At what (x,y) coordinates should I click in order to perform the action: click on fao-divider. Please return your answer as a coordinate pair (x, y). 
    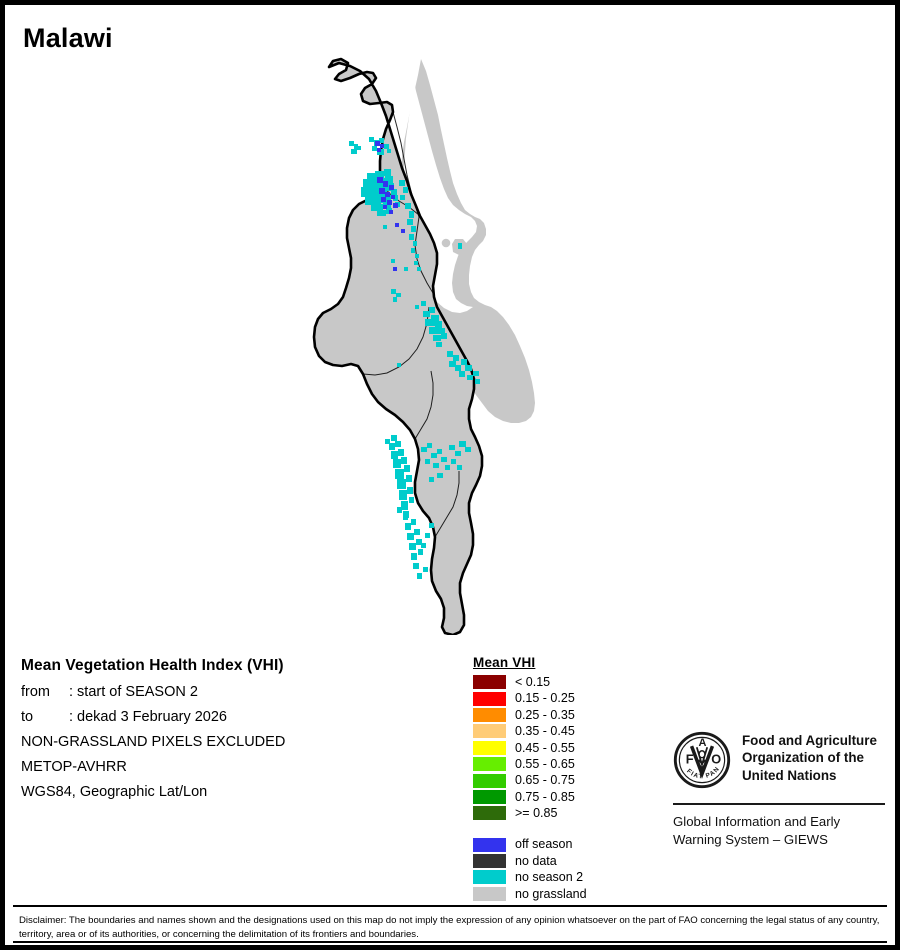
    Looking at the image, I should click on (779, 804).